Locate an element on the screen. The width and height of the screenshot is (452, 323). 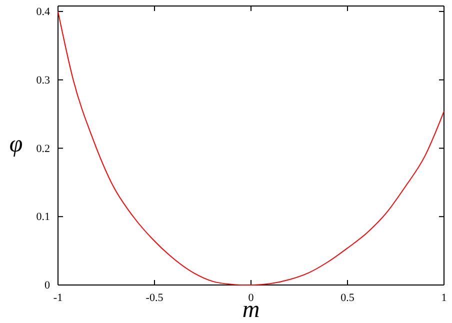
y-tick-label: 0.3 is located at coordinates (43, 80).